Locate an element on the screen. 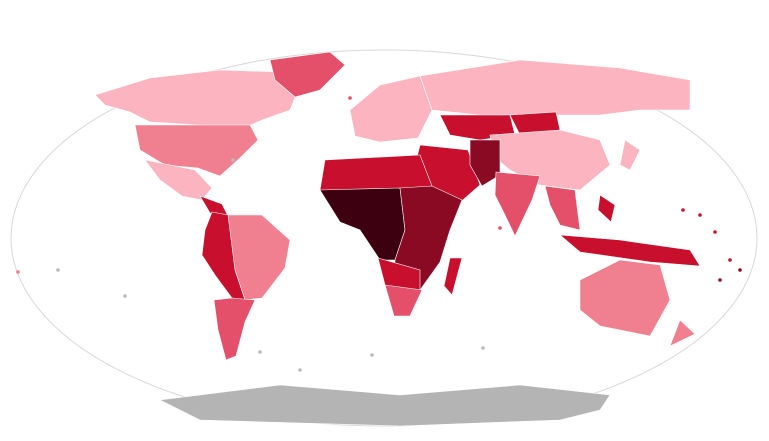 The height and width of the screenshot is (441, 769). region-central-africa is located at coordinates (362, 224).